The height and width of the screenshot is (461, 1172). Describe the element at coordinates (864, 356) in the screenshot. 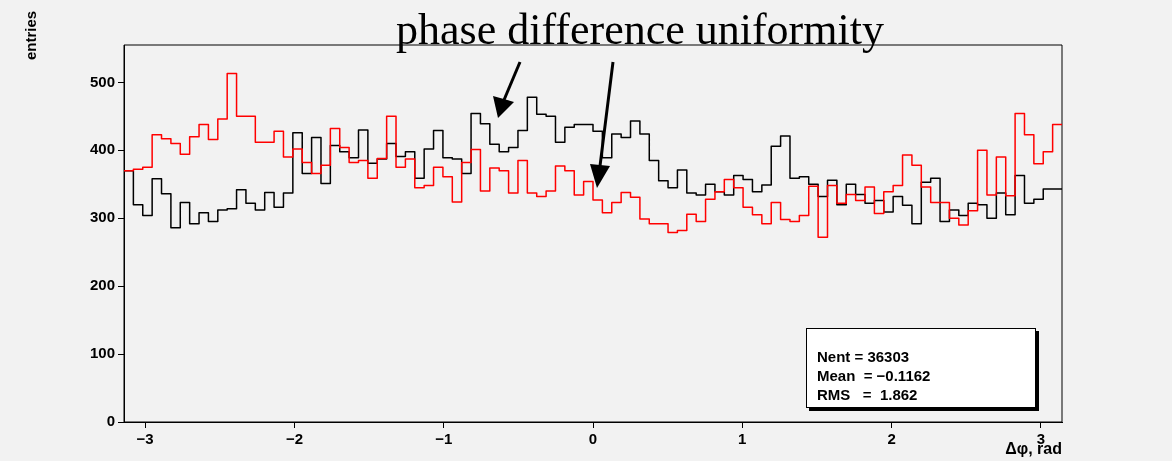

I see `annotation: Nent = 36303` at that location.